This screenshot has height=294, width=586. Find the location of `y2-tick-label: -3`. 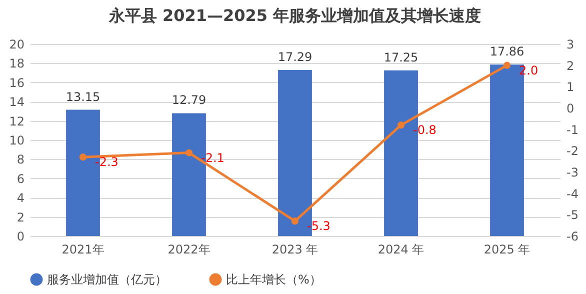

y2-tick-label: -3 is located at coordinates (572, 173).